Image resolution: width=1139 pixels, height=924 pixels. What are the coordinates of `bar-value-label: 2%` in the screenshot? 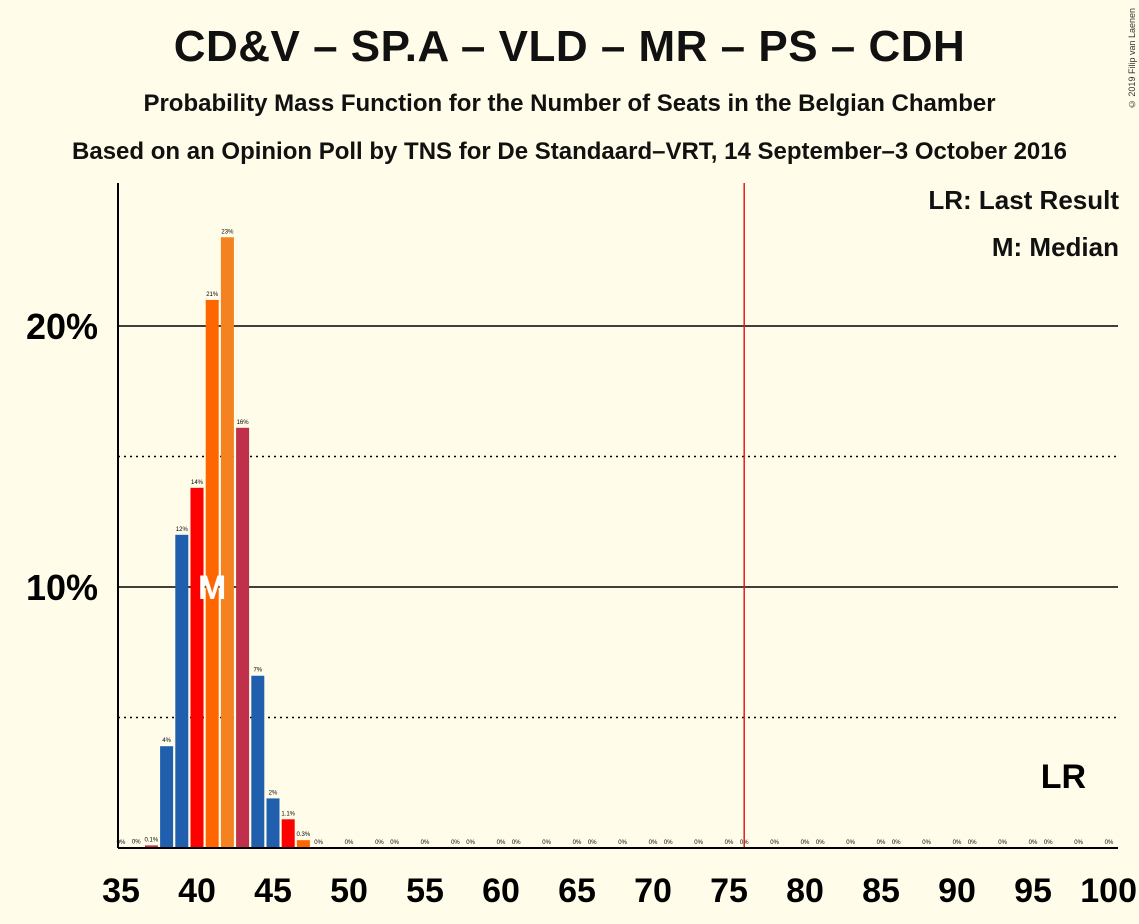 It's located at (273, 793).